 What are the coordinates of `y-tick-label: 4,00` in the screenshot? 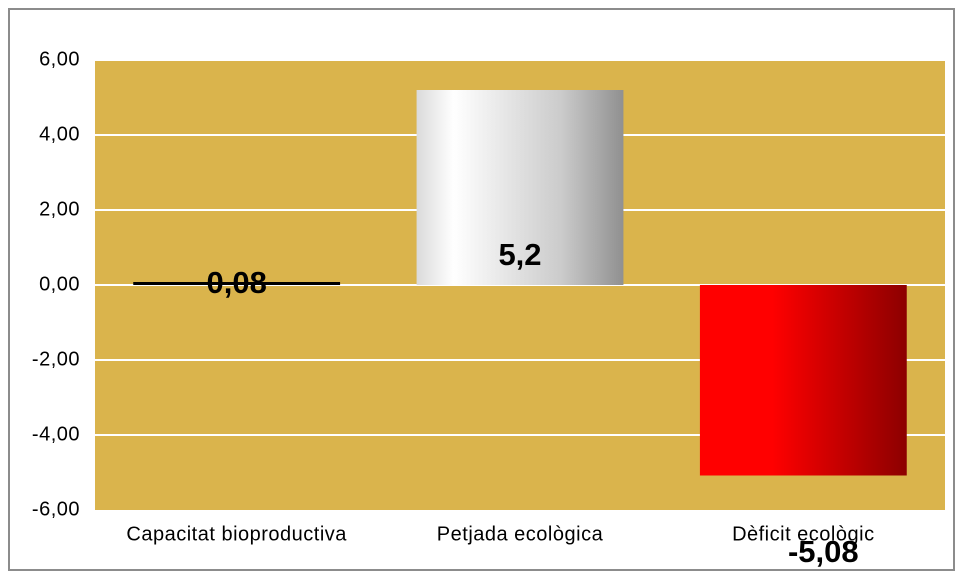 It's located at (59, 134).